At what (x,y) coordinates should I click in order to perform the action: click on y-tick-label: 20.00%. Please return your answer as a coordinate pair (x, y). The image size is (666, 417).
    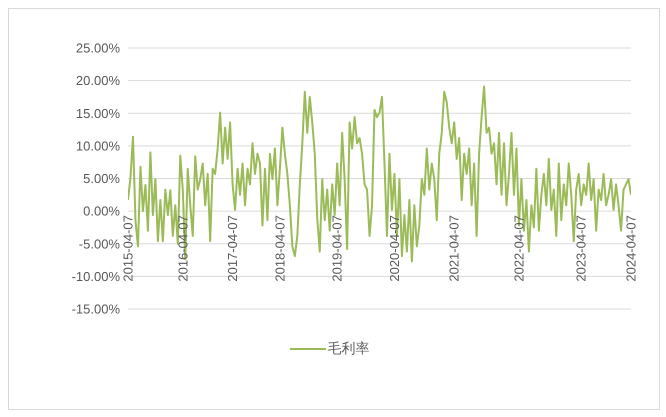
    Looking at the image, I should click on (98, 80).